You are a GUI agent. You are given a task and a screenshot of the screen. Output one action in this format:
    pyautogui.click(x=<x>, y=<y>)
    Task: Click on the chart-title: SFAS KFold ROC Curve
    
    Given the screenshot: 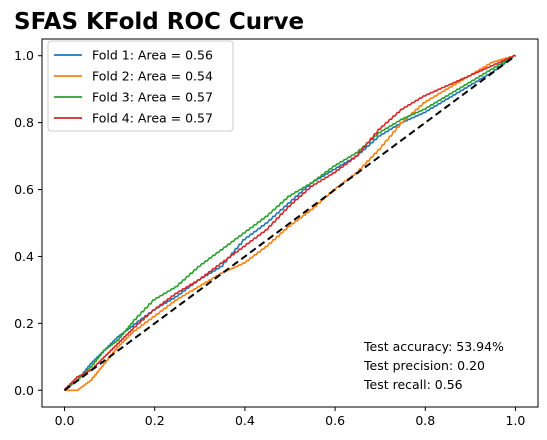 What is the action you would take?
    pyautogui.click(x=159, y=22)
    